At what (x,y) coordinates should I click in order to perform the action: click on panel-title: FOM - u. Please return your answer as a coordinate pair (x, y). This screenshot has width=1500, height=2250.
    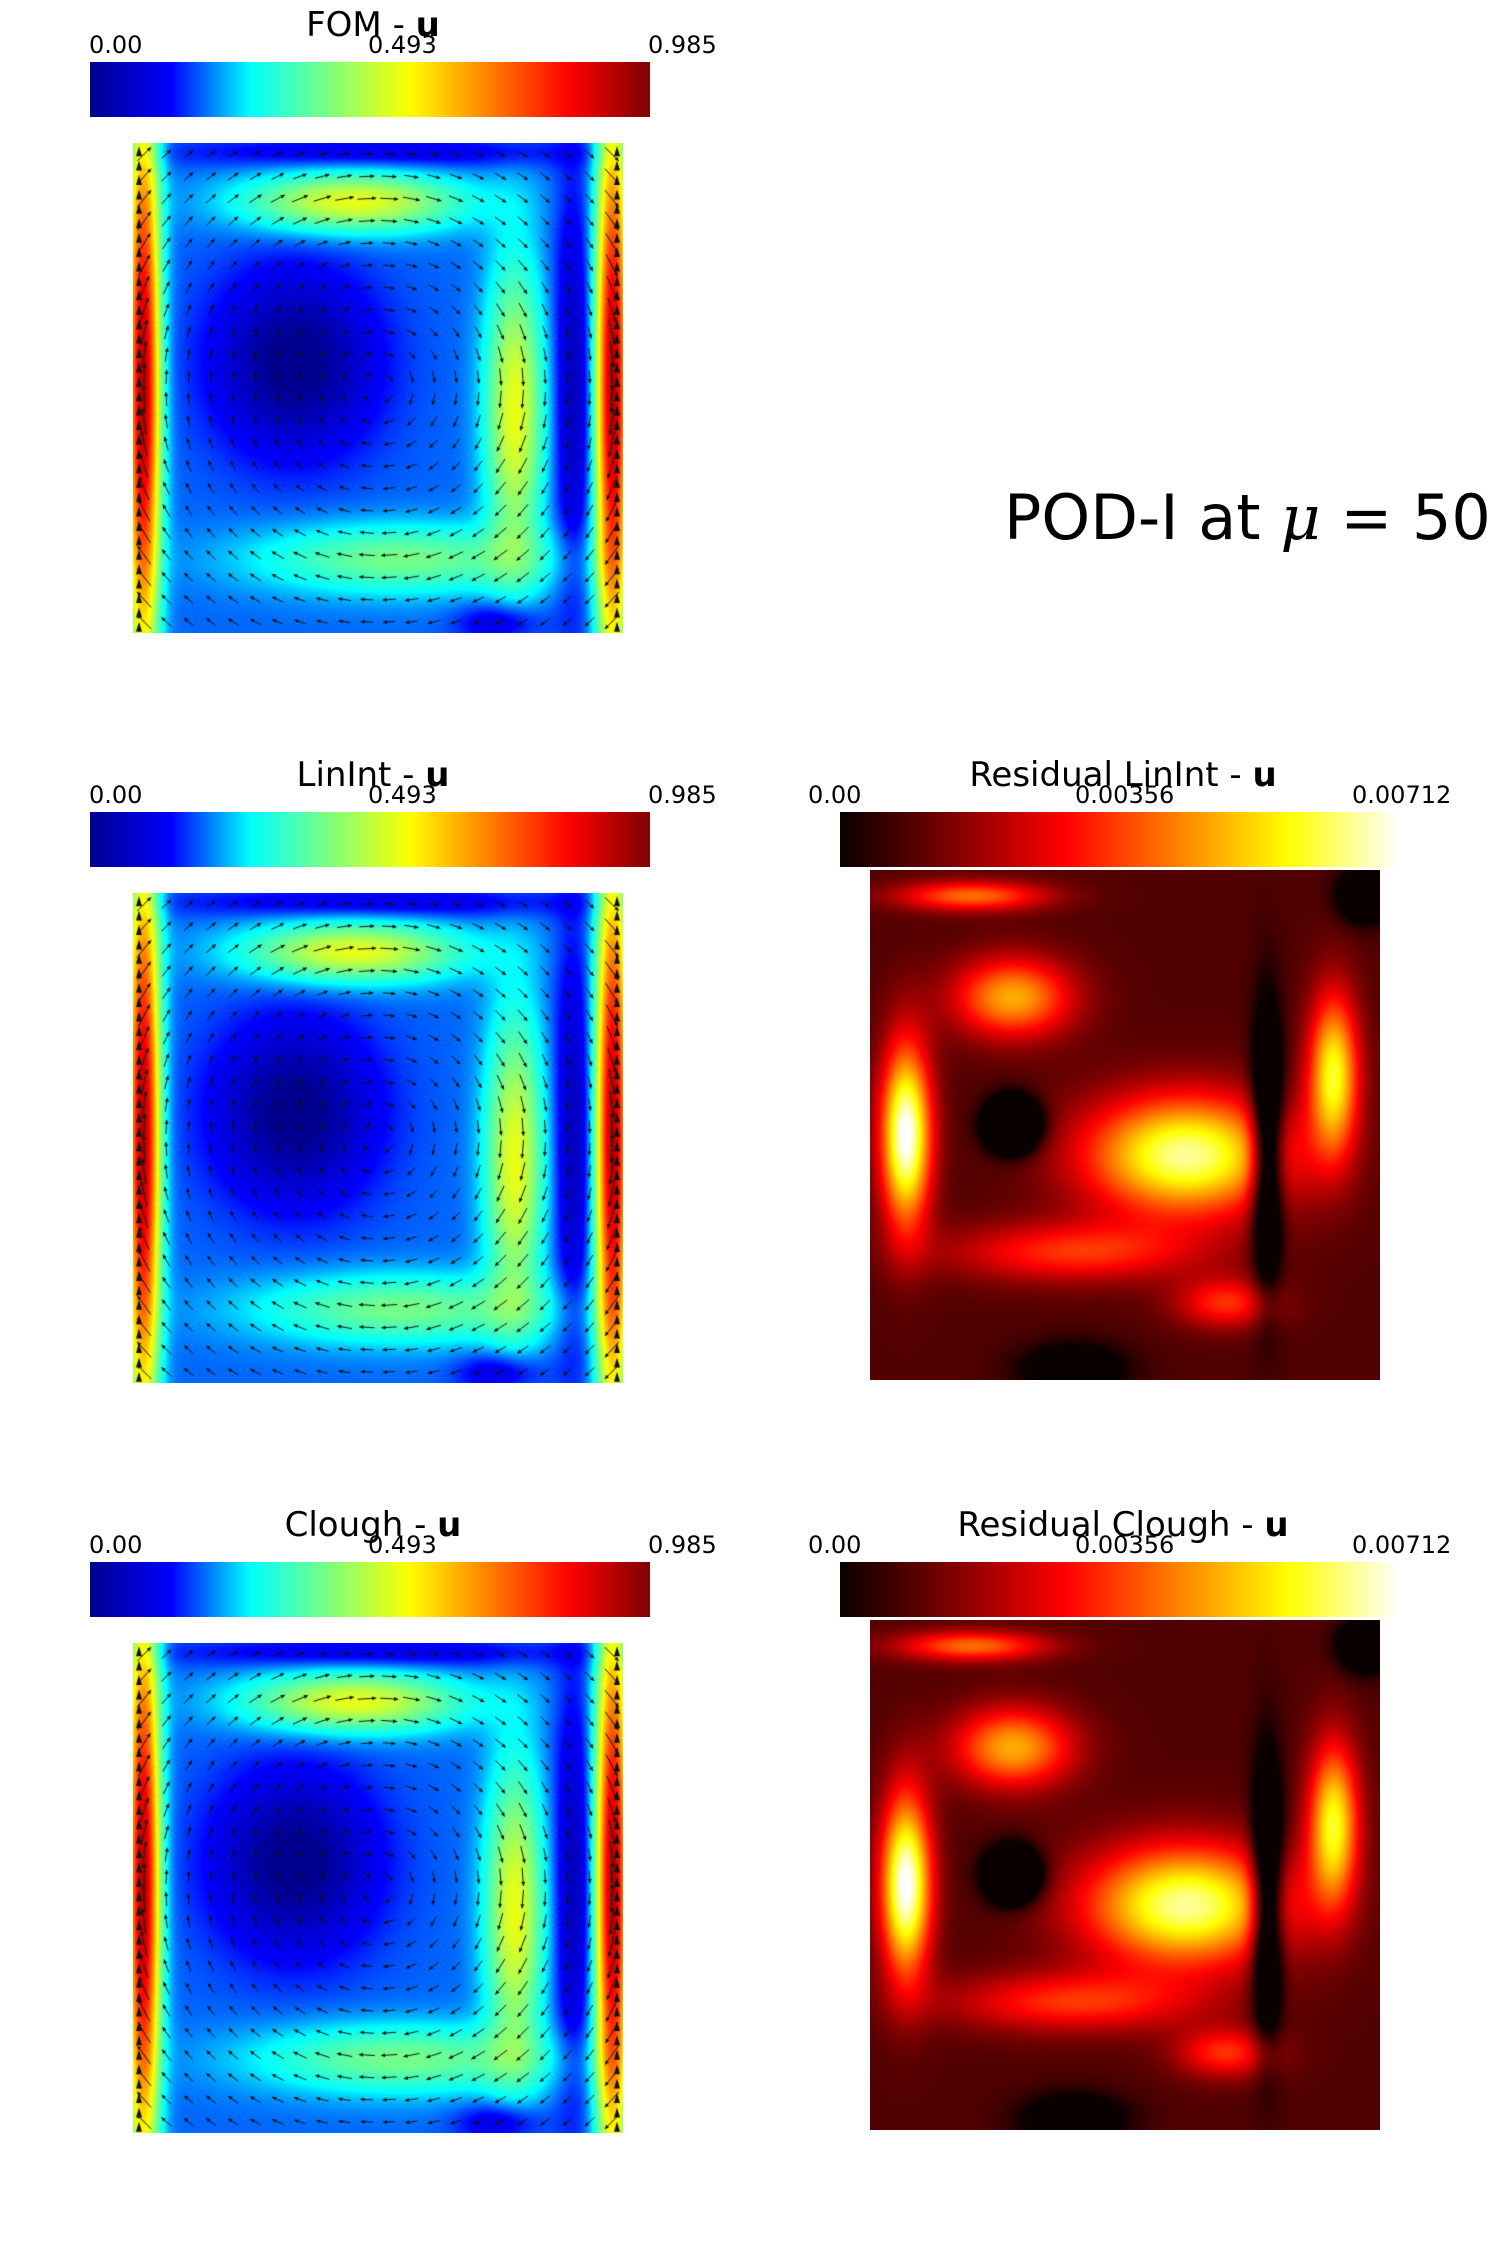
    Looking at the image, I should click on (373, 25).